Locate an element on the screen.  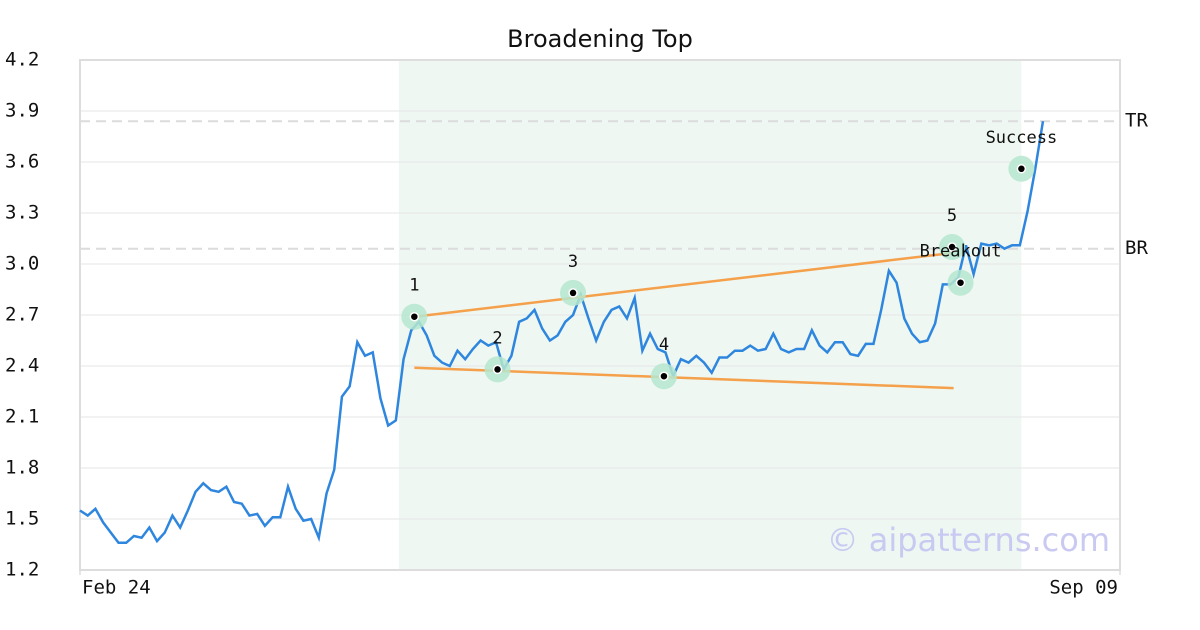
watermark: © aipatterns.com is located at coordinates (968, 540).